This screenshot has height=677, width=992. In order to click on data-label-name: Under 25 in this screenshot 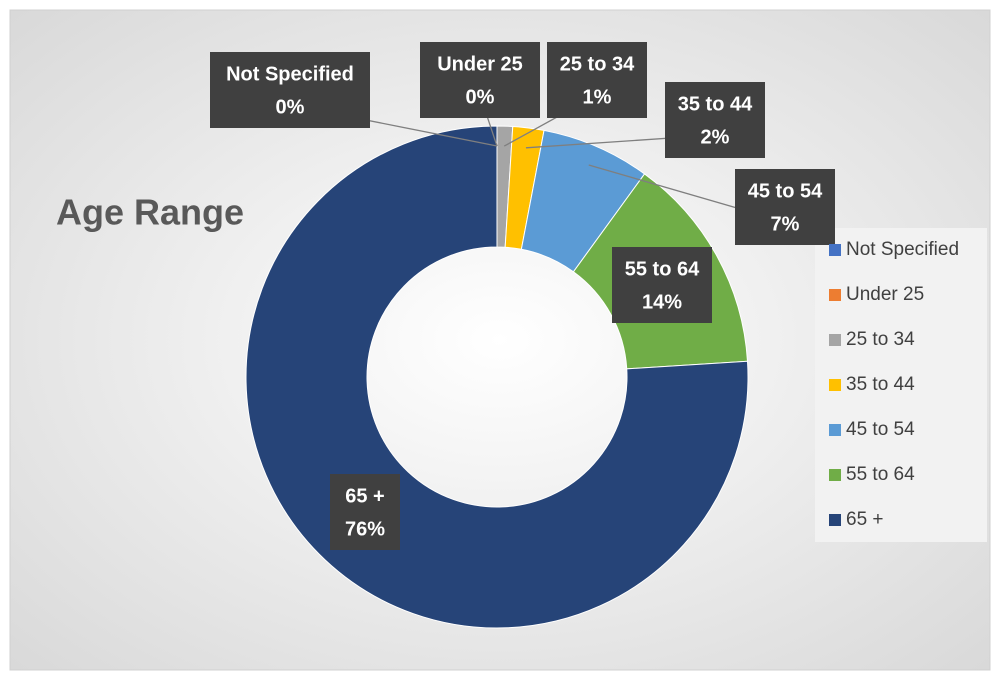, I will do `click(480, 64)`.